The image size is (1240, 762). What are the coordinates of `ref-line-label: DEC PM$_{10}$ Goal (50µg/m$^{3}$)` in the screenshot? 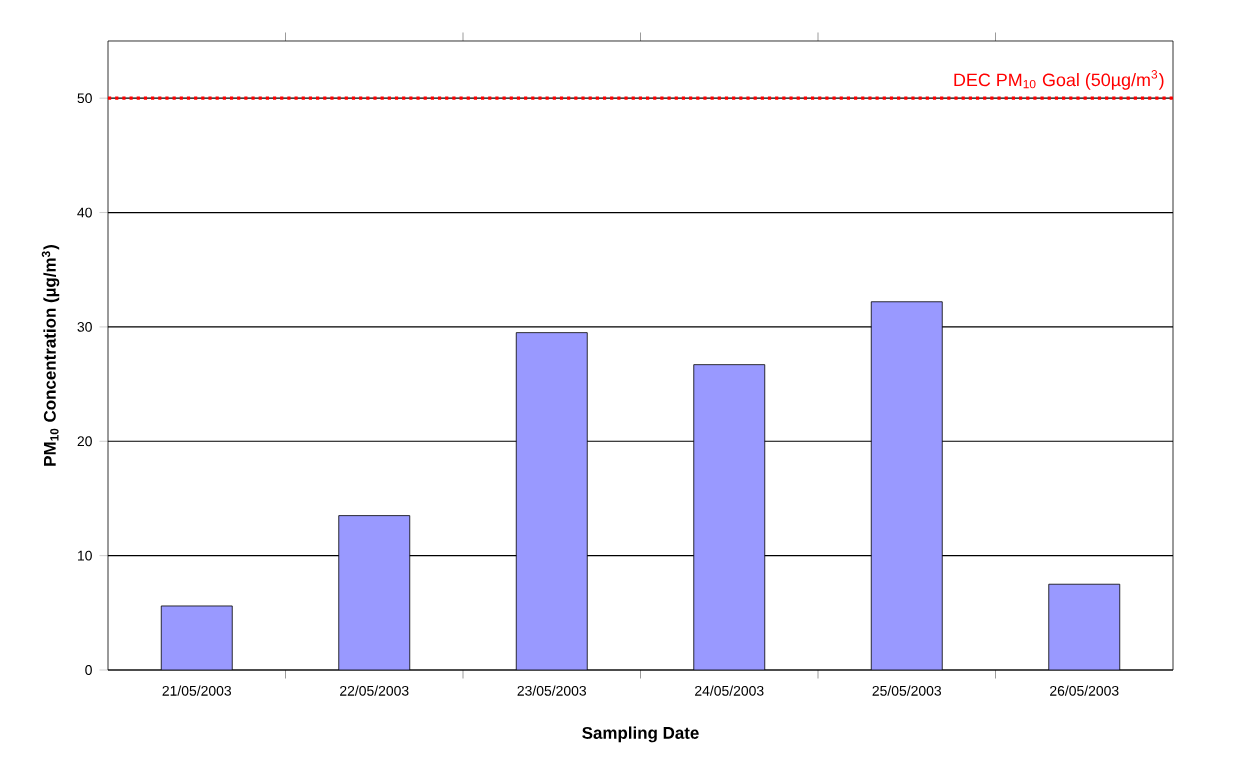 It's located at (1059, 80).